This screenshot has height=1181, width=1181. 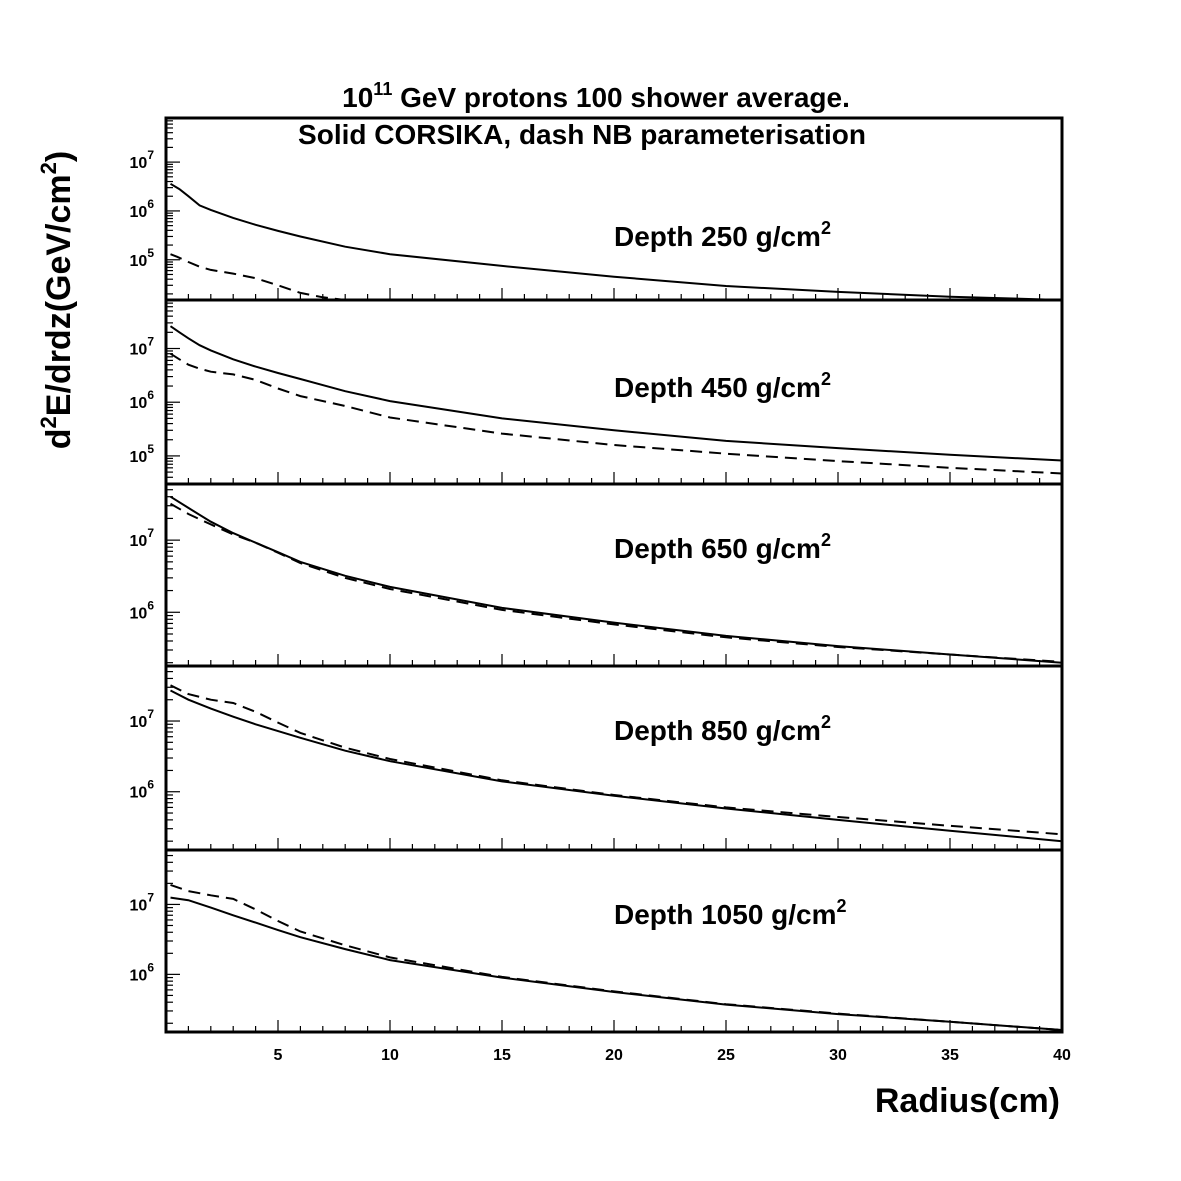 What do you see at coordinates (48, 168) in the screenshot?
I see `ylabel-sup2: 2` at bounding box center [48, 168].